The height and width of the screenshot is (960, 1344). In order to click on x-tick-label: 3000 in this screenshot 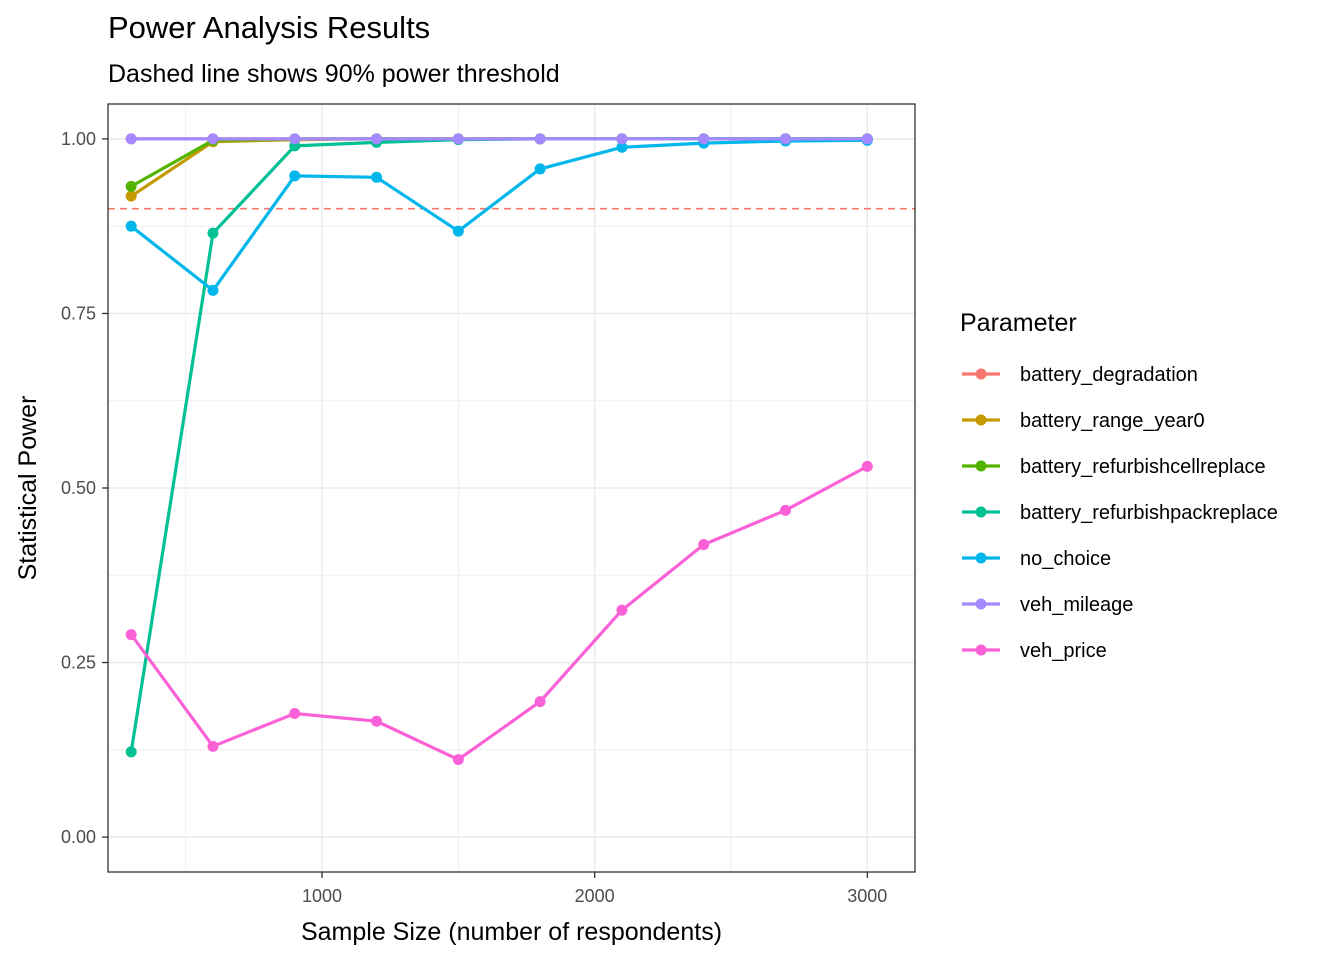, I will do `click(867, 896)`.